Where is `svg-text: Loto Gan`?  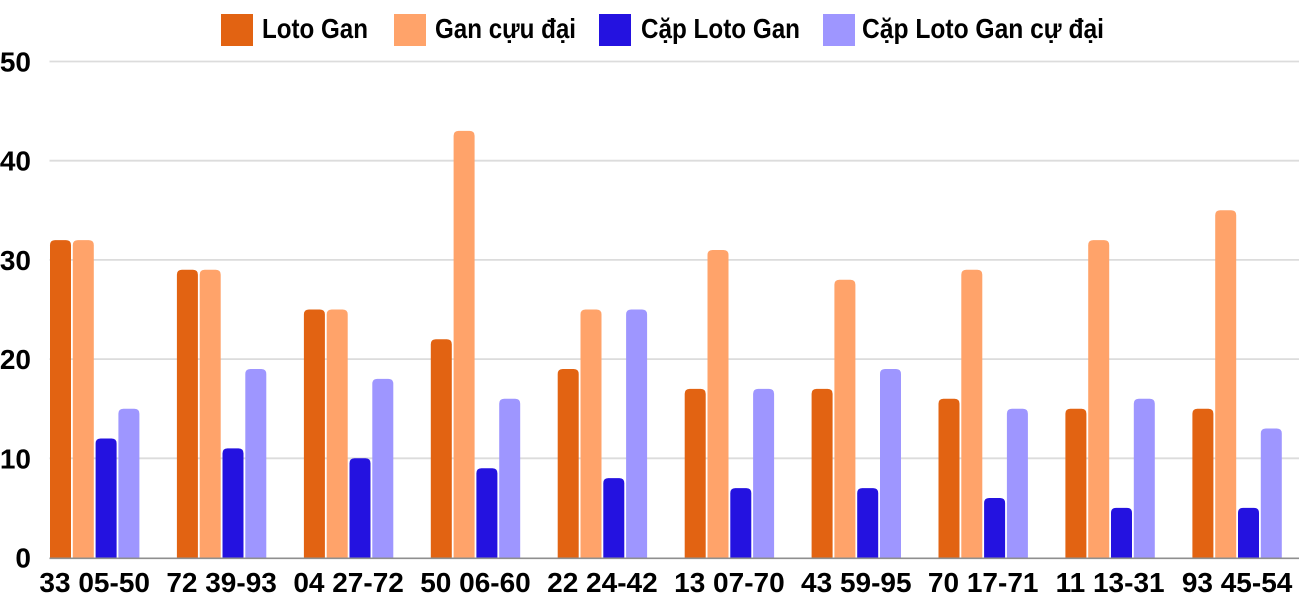
svg-text: Loto Gan is located at coordinates (315, 28).